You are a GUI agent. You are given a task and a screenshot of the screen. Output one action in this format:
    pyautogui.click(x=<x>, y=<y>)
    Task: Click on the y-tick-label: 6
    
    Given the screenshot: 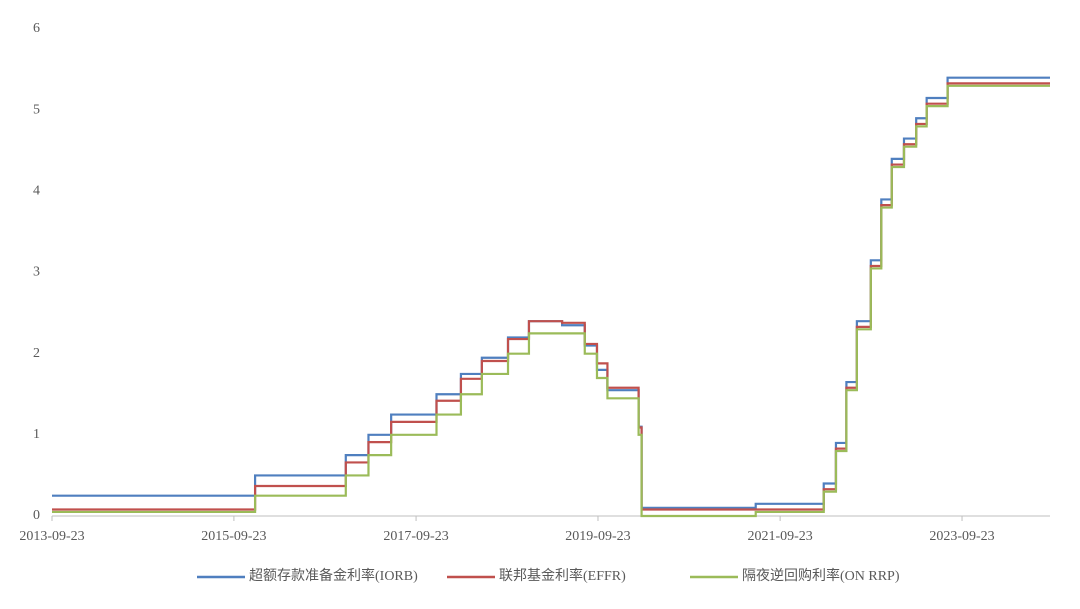 What is the action you would take?
    pyautogui.click(x=36, y=28)
    